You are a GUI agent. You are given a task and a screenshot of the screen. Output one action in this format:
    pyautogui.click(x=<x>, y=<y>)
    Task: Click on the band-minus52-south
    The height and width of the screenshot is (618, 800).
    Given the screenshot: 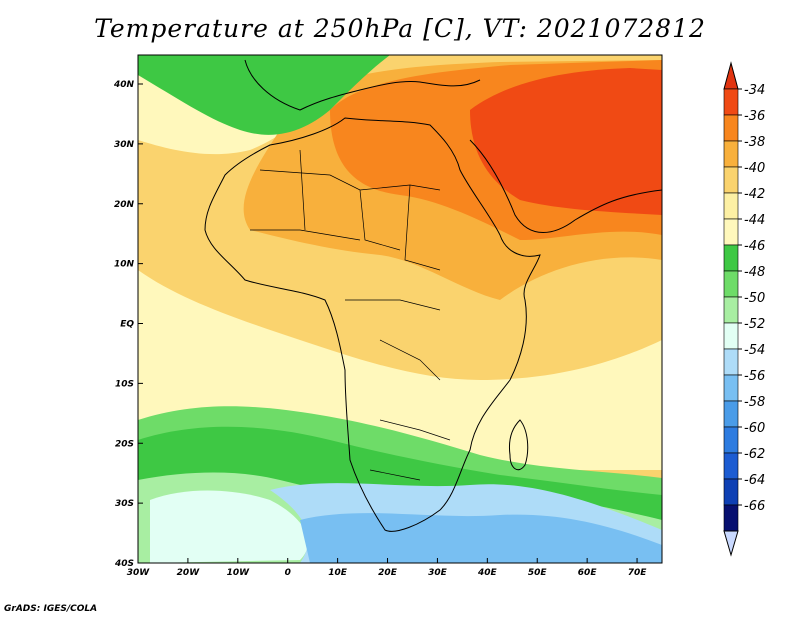 What is the action you would take?
    pyautogui.click(x=229, y=526)
    